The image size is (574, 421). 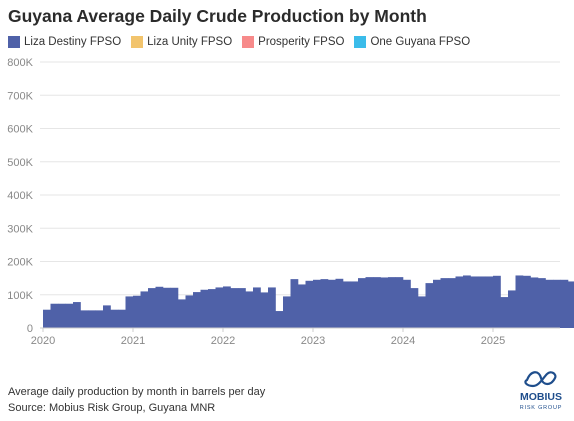 What do you see at coordinates (14, 42) in the screenshot?
I see `legend-swatch-liza-destiny` at bounding box center [14, 42].